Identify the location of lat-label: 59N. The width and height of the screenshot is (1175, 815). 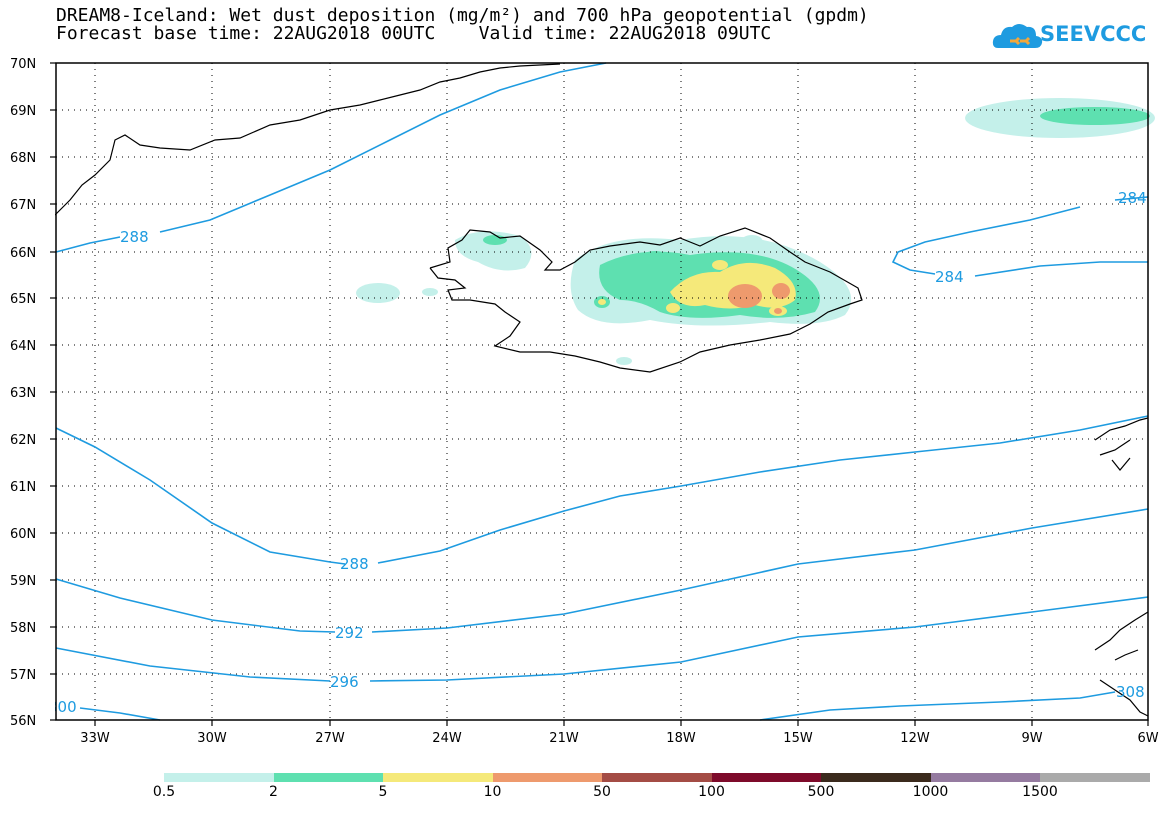
(23, 581).